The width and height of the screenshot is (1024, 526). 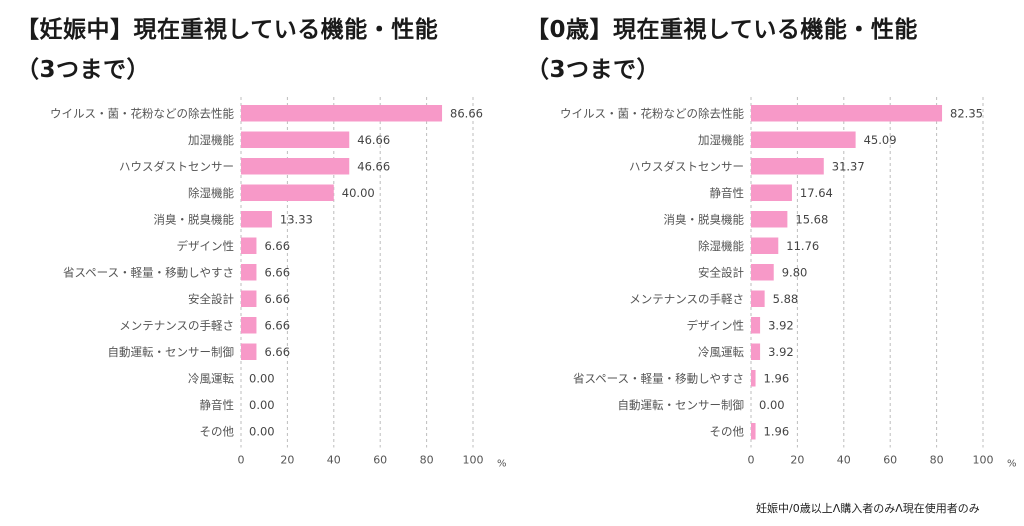 I want to click on value-label: 11.76, so click(x=802, y=246).